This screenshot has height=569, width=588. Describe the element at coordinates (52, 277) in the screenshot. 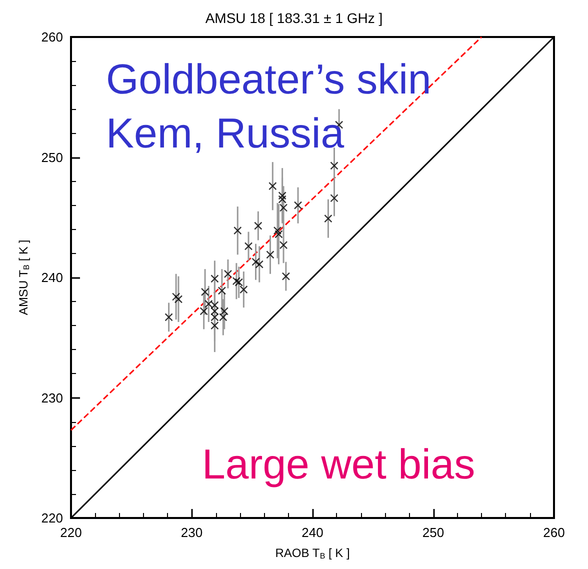

I see `y-tick-label: 240` at that location.